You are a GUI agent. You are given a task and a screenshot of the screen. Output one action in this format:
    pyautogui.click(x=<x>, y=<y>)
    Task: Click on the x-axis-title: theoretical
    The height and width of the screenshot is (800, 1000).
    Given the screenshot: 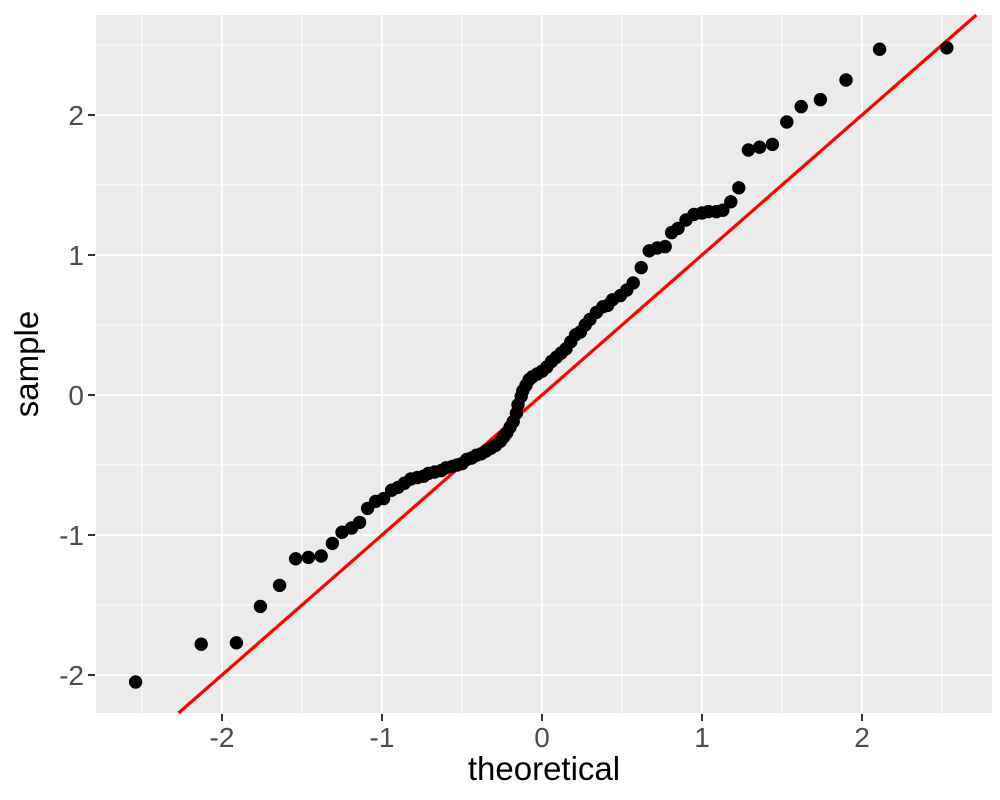 What is the action you would take?
    pyautogui.click(x=544, y=768)
    